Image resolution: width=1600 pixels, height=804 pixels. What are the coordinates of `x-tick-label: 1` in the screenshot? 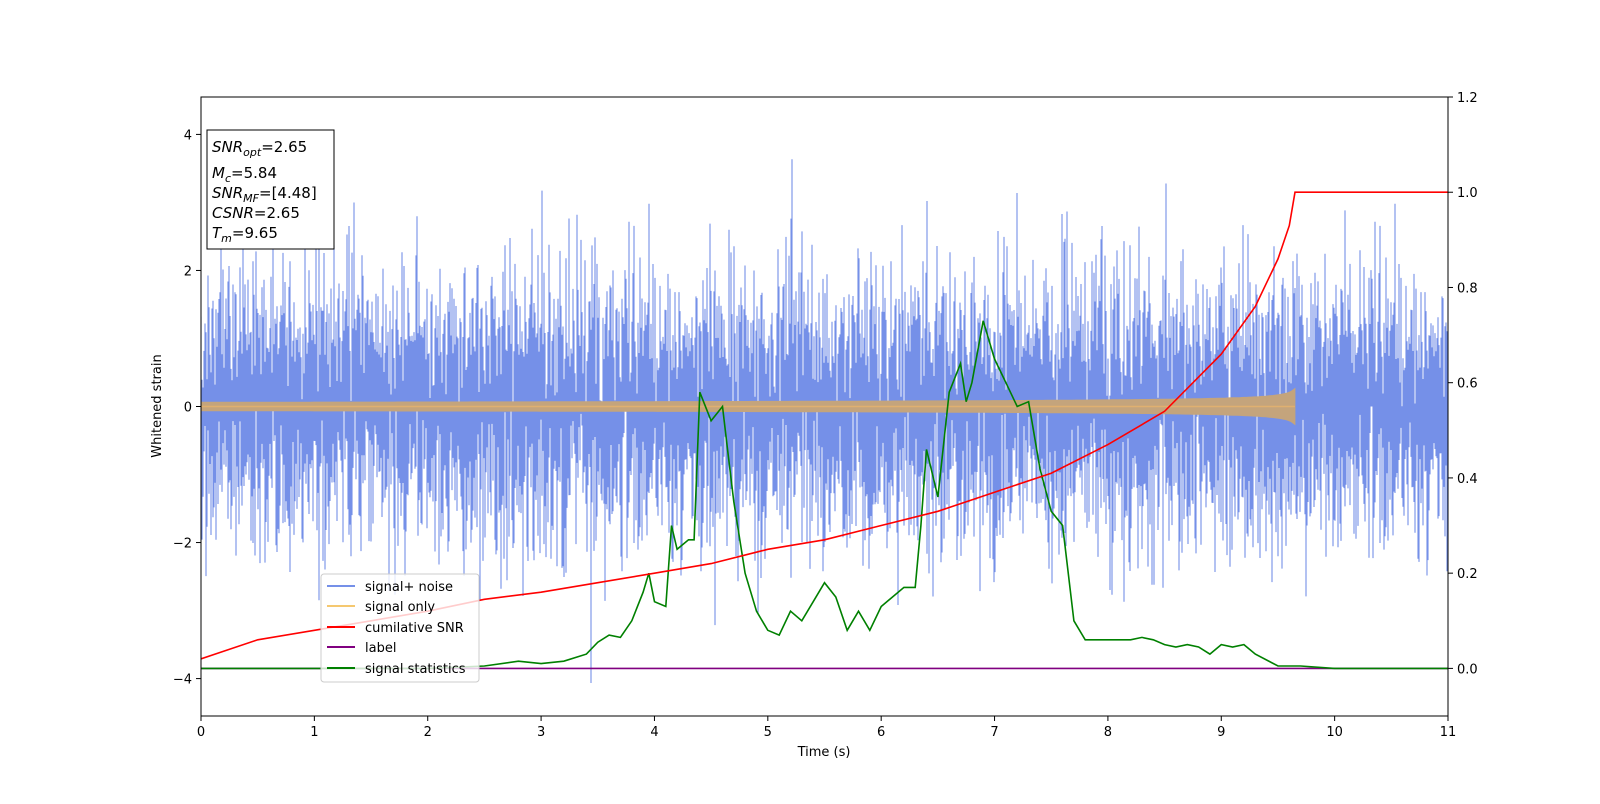 It's located at (314, 732).